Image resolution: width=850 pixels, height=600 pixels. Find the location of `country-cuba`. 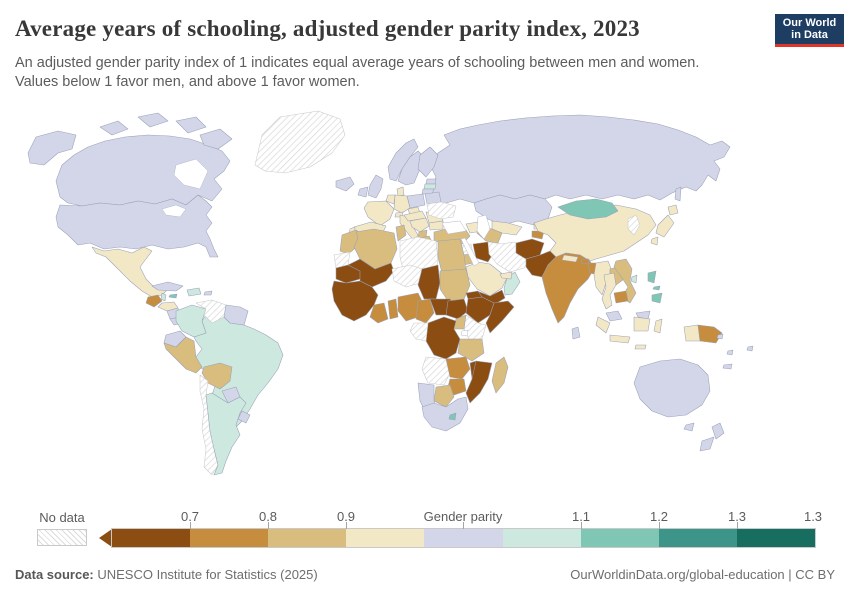

country-cuba is located at coordinates (167, 286).